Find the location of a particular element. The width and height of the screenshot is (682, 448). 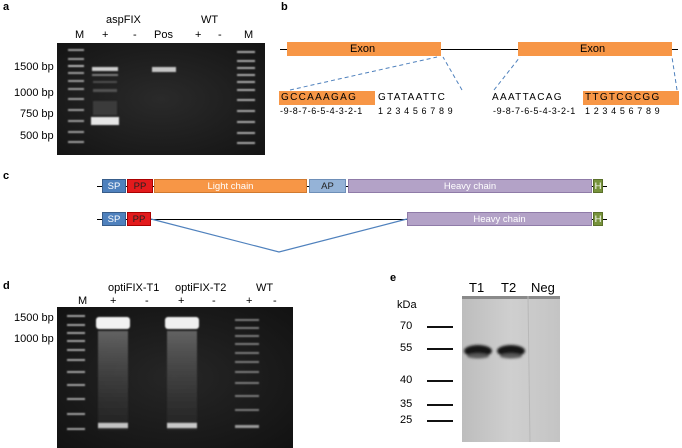

gel-d-marker-1500: 1500 bp is located at coordinates (34, 318).